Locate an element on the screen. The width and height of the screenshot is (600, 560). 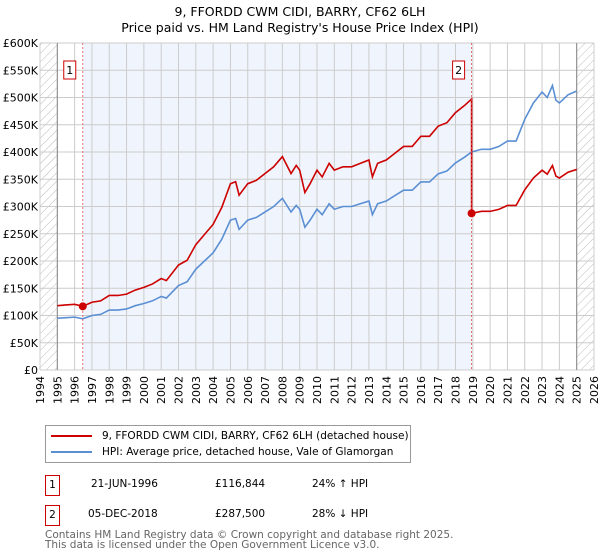
y-tick-label: £50K is located at coordinates (24, 343).